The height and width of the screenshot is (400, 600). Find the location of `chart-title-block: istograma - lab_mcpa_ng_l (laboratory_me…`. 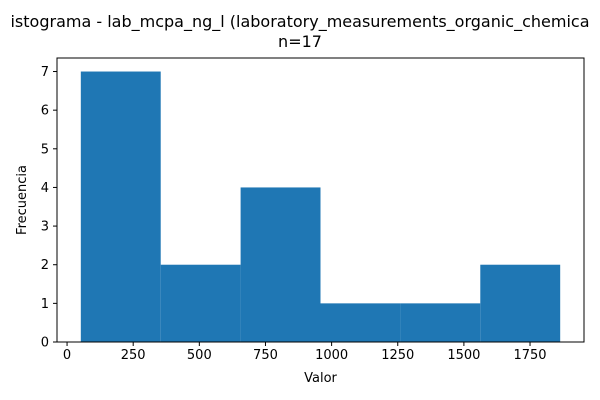

chart-title-block: istograma - lab_mcpa_ng_l (laboratory_me… is located at coordinates (300, 32).